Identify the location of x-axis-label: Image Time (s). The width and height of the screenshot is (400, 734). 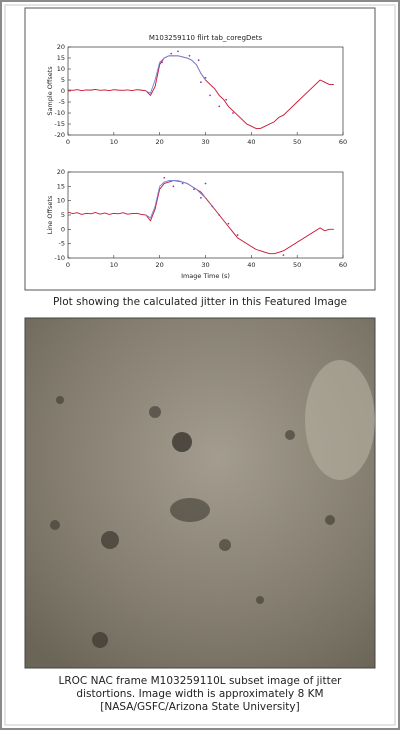
(205, 276).